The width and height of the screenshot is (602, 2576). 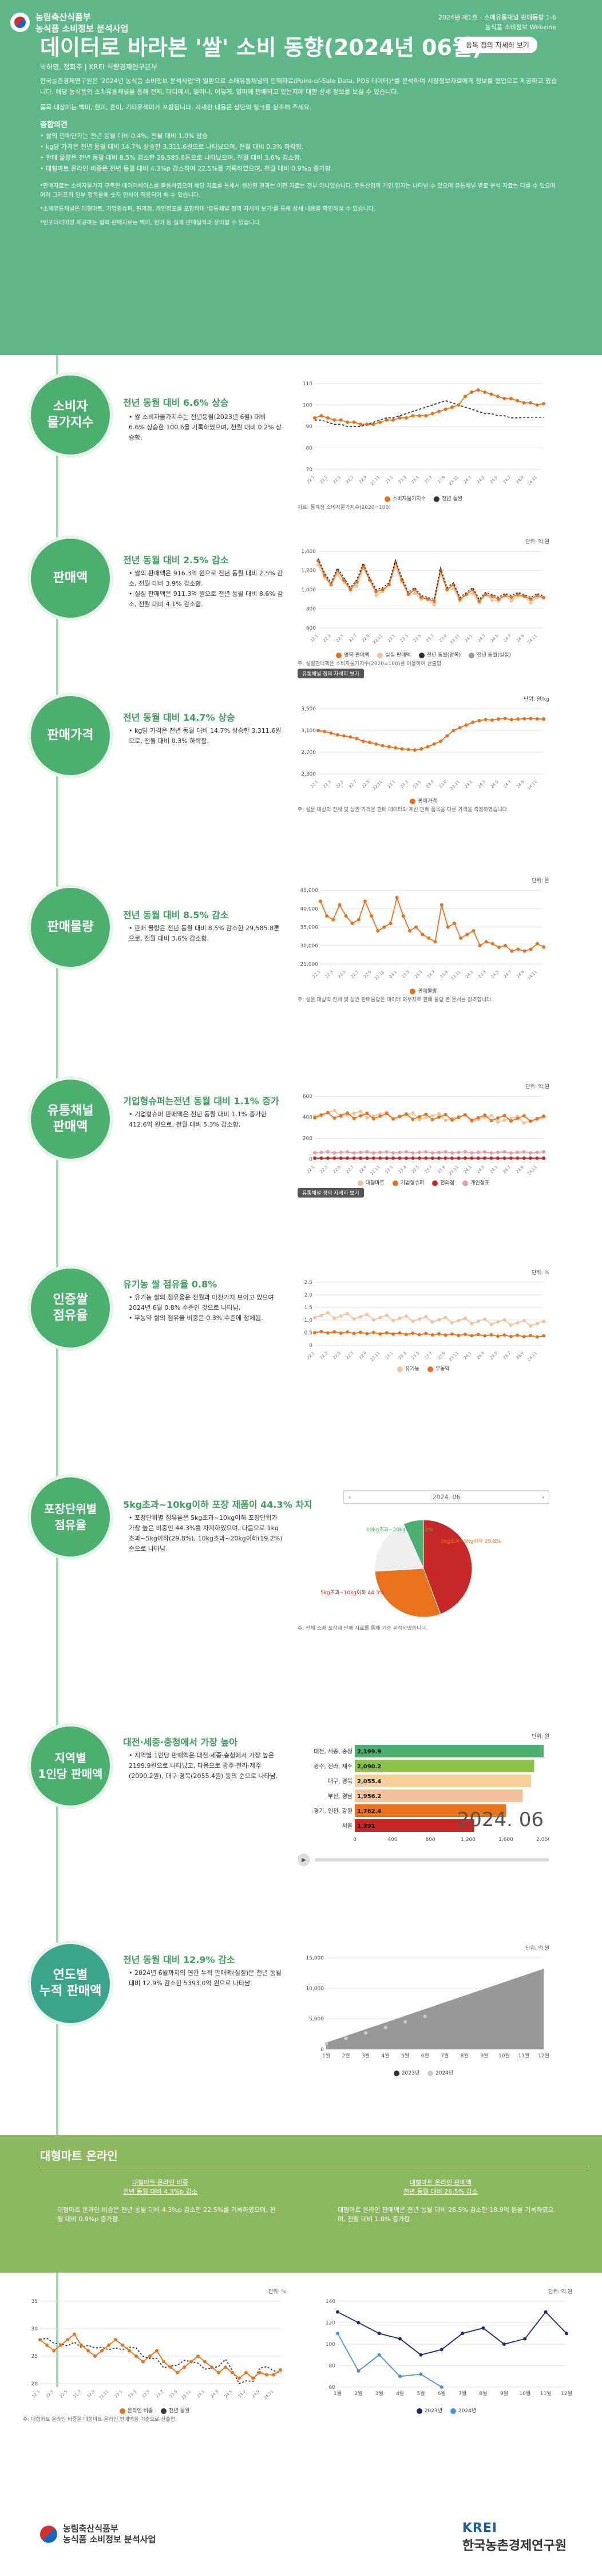 I want to click on x-tick-label: 22.7, so click(x=350, y=1356).